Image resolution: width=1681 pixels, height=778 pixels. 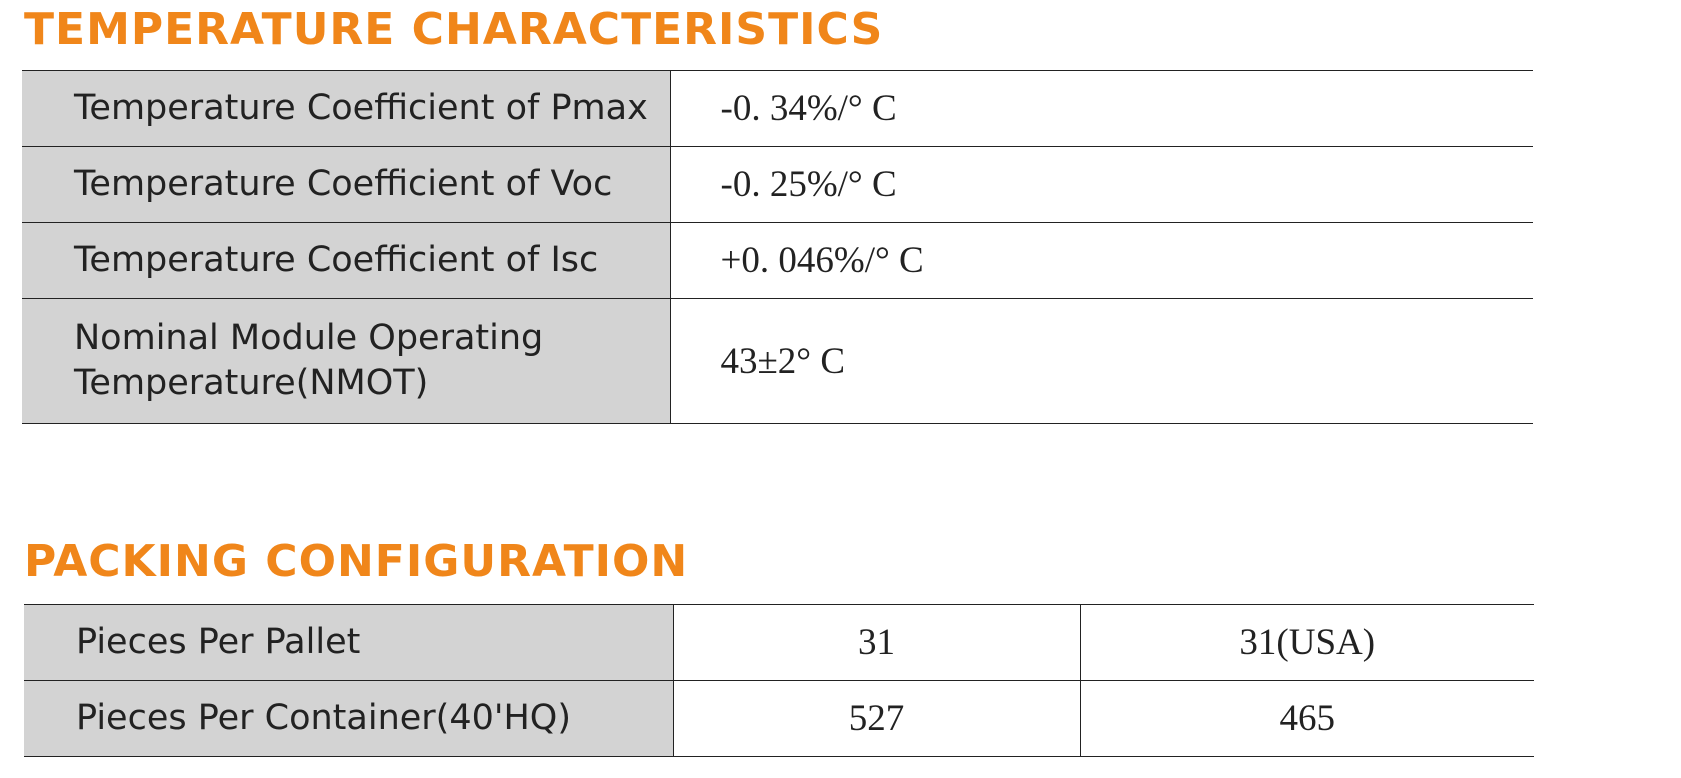 I want to click on row-value: +0. 046%/° C, so click(x=1101, y=260).